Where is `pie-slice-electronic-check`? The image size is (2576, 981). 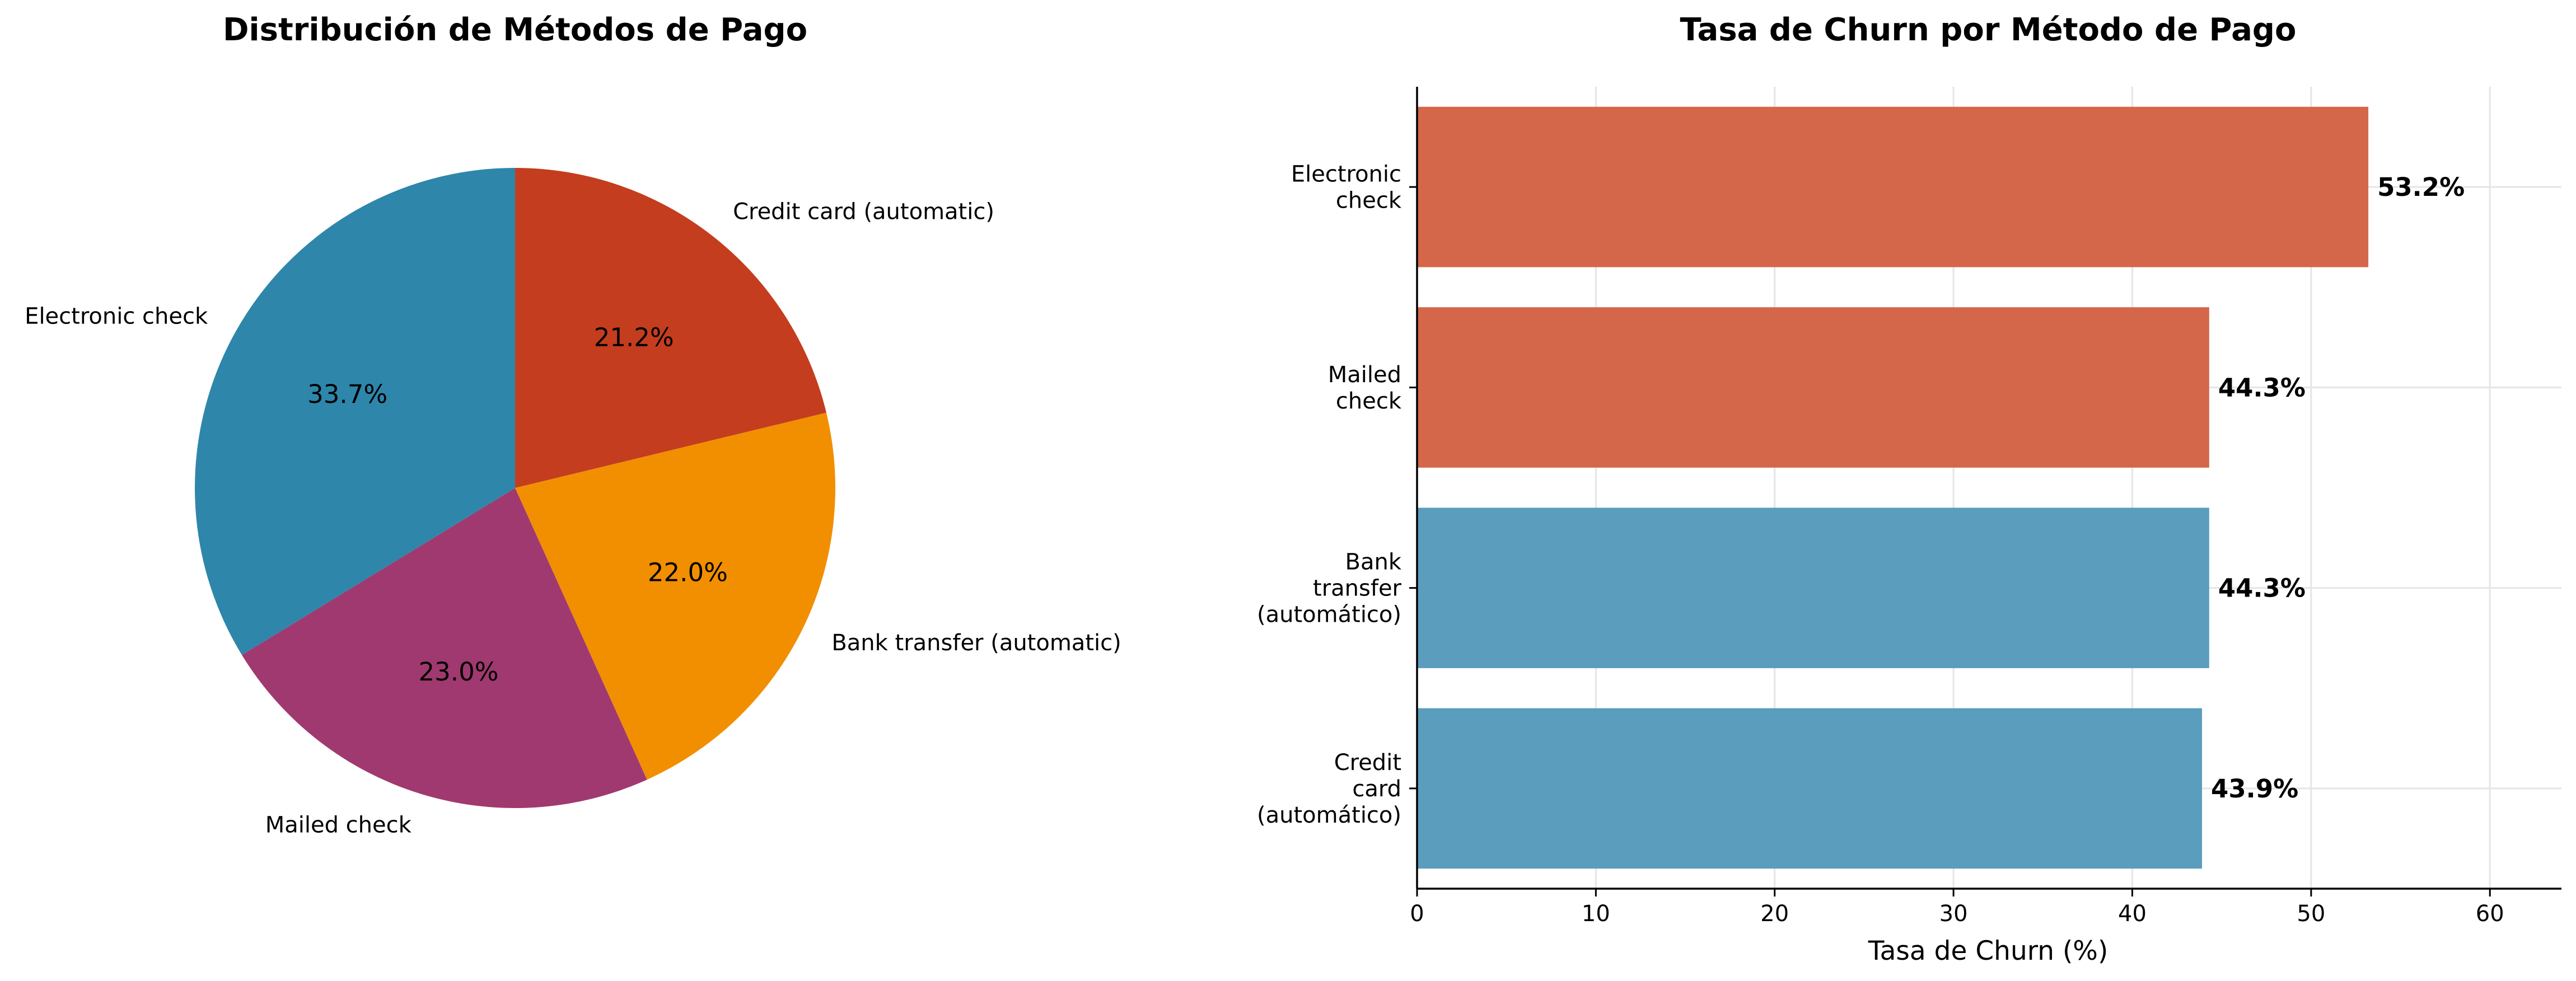 pie-slice-electronic-check is located at coordinates (354, 412).